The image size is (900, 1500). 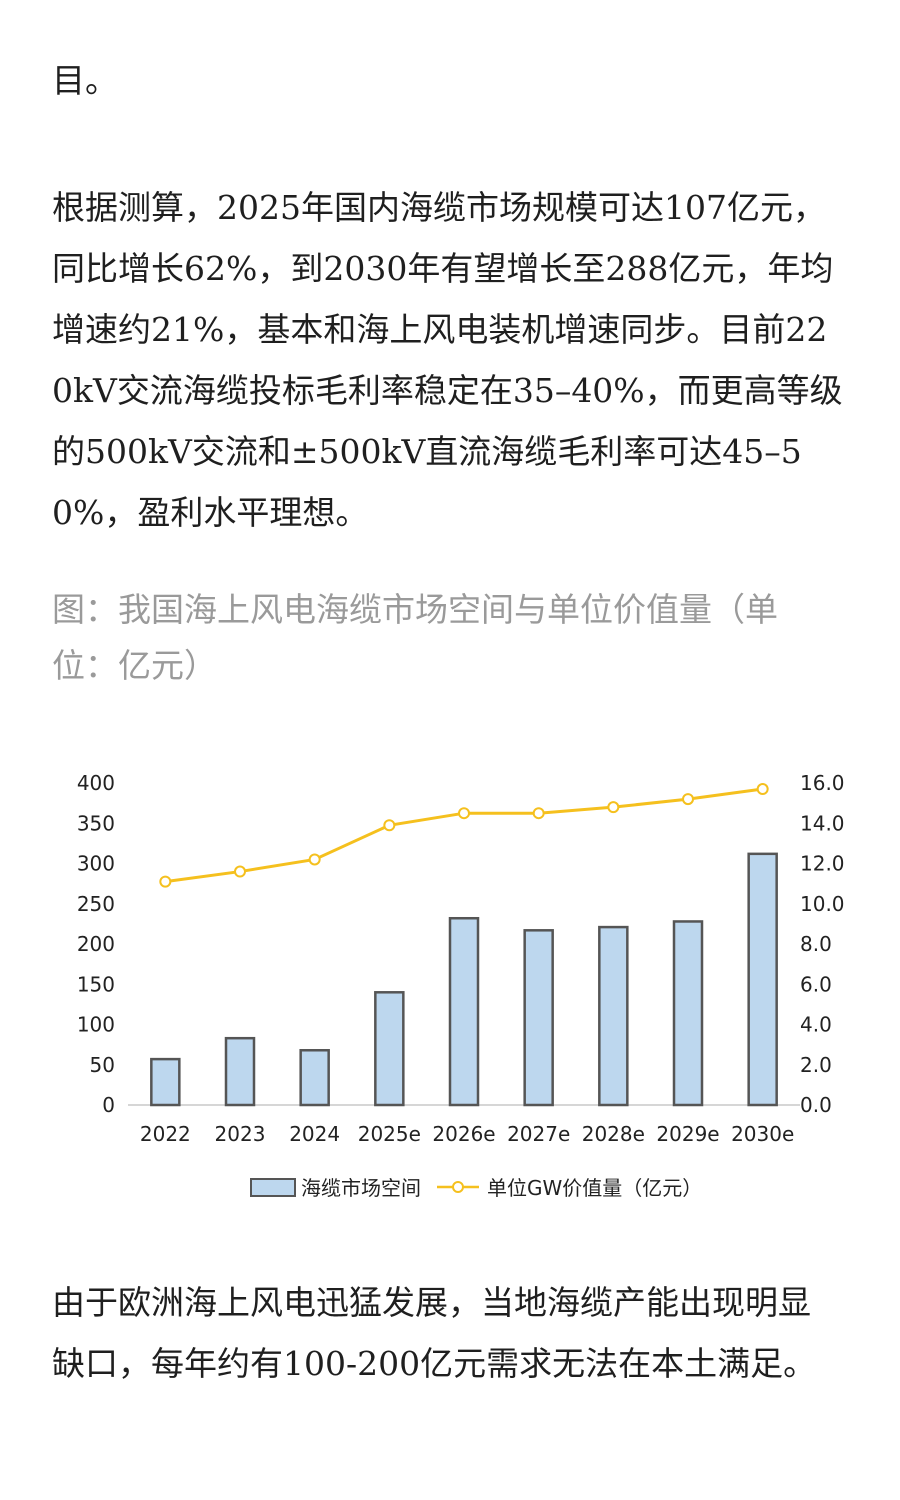 What do you see at coordinates (822, 783) in the screenshot?
I see `right-tick-label: 16.0` at bounding box center [822, 783].